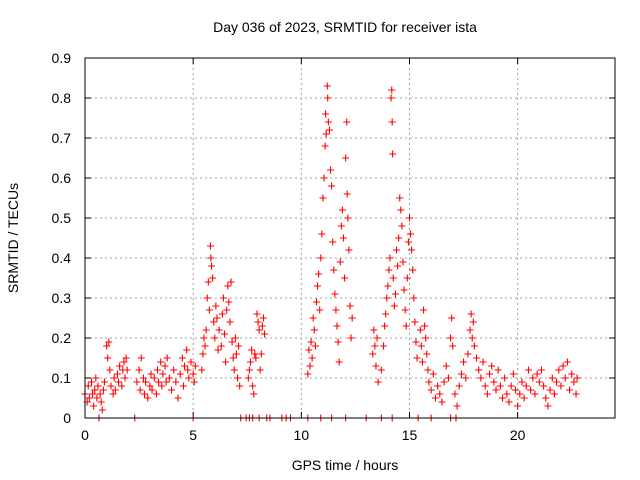  I want to click on y-tick-label: 0, so click(67, 418).